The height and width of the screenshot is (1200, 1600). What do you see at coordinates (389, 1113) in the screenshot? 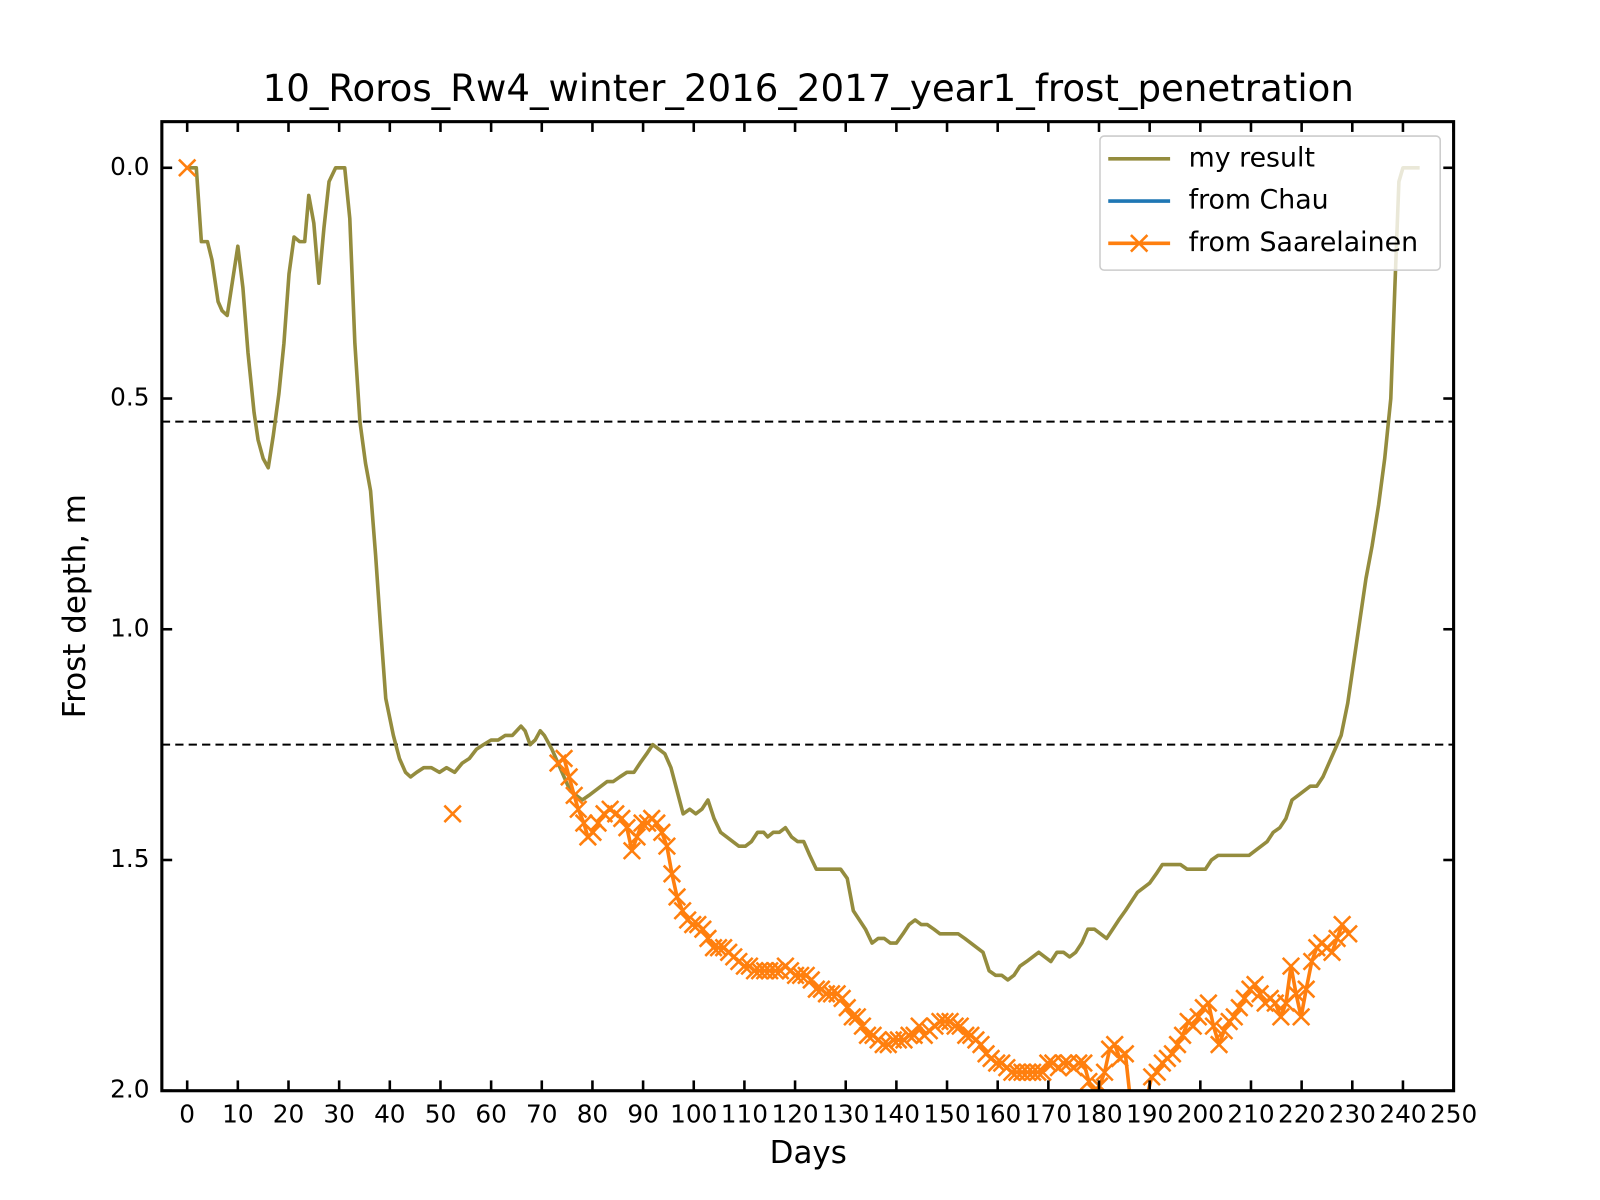
I see `x-tick-label: 40` at bounding box center [389, 1113].